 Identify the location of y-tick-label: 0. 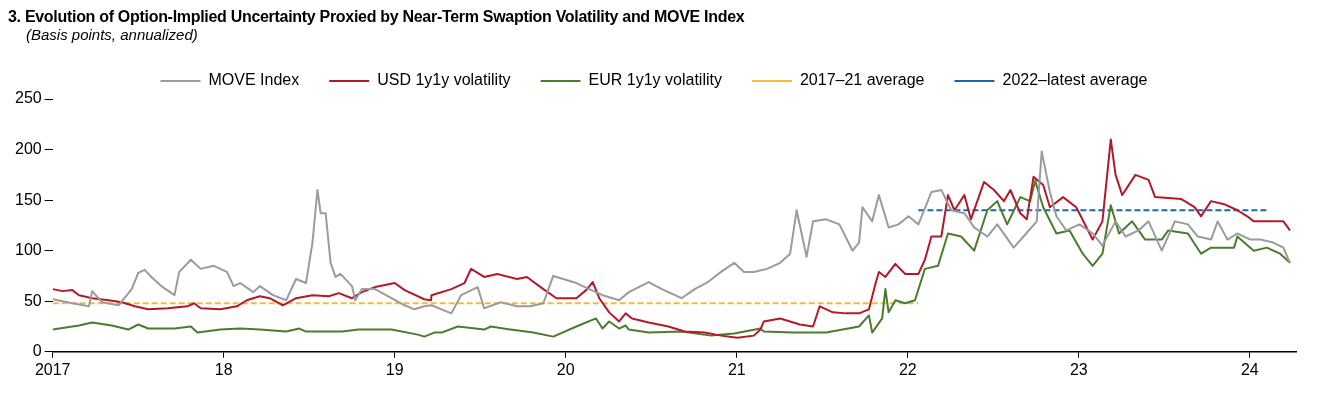
(37, 351).